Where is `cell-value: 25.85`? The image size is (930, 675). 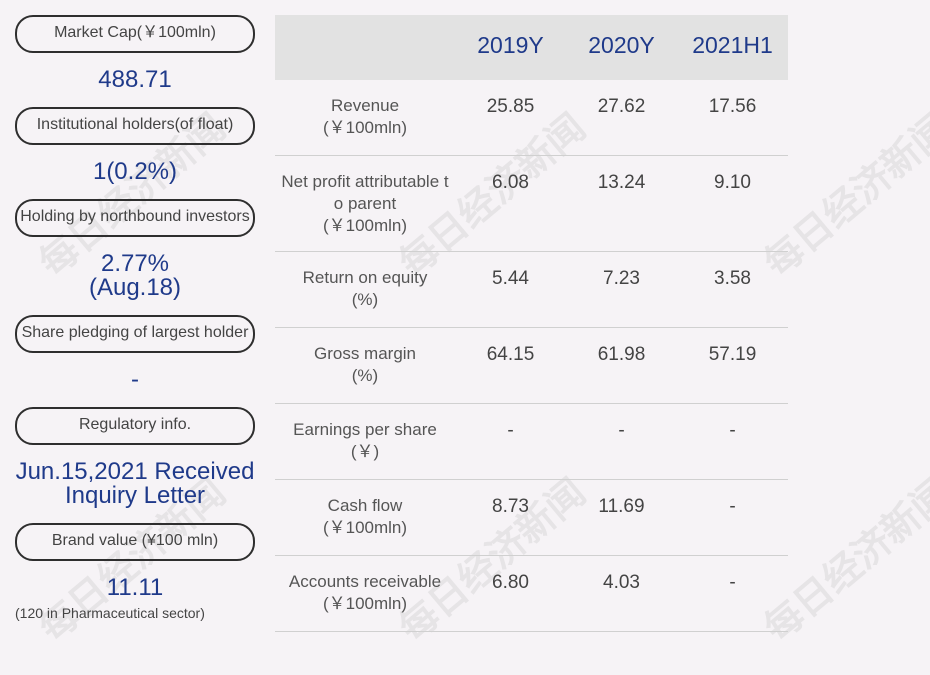 cell-value: 25.85 is located at coordinates (510, 106).